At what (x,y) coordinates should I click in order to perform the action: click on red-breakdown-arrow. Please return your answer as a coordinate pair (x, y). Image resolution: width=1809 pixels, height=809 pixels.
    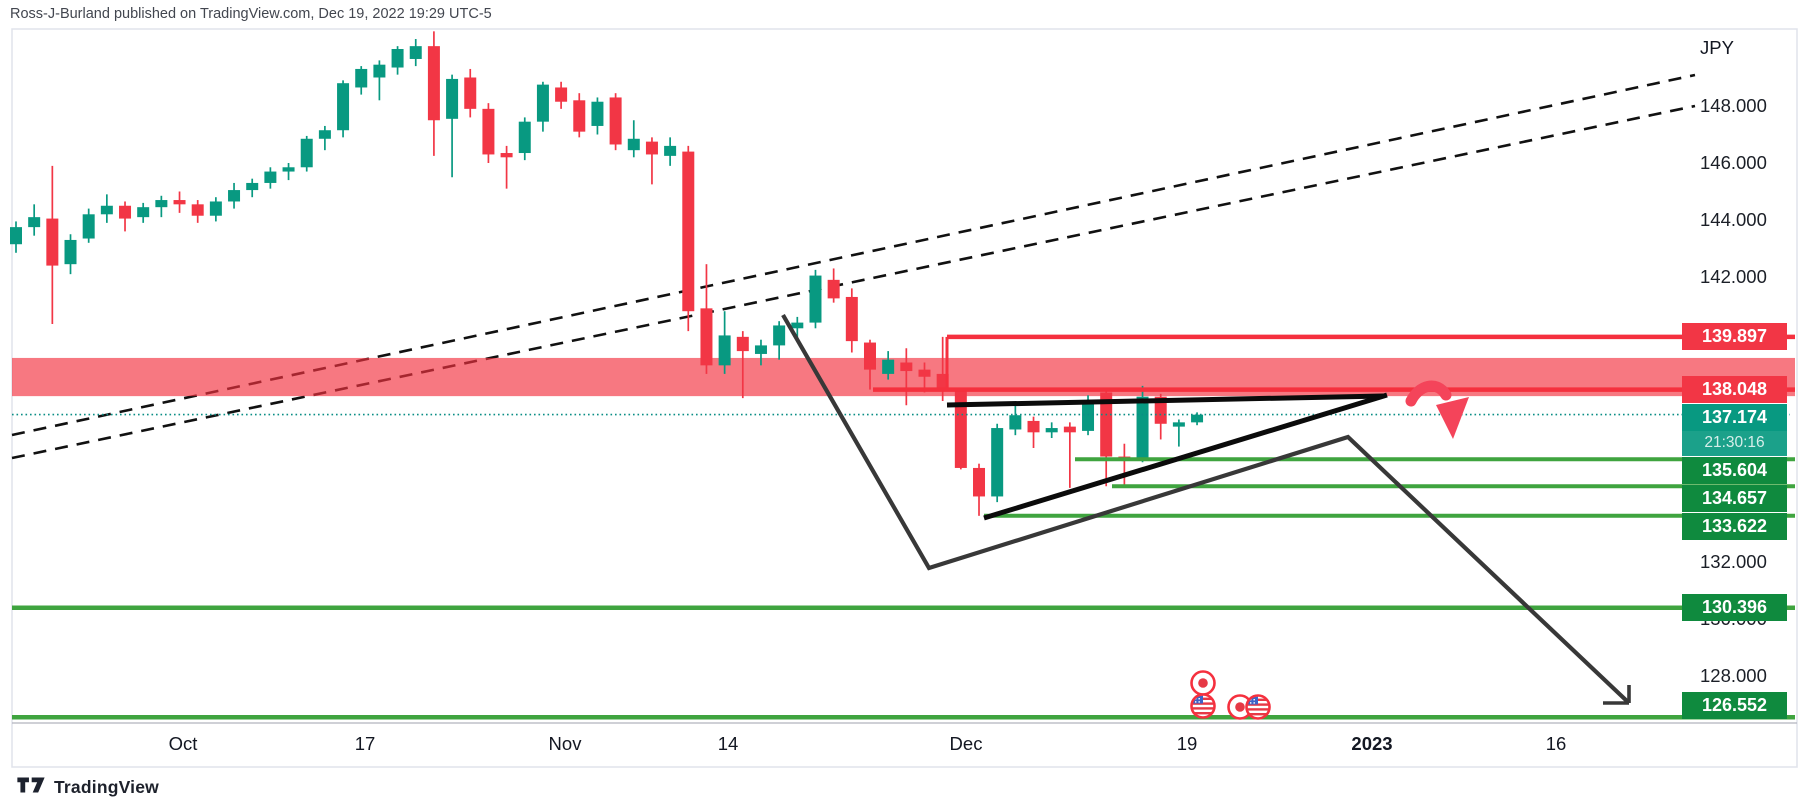
    Looking at the image, I should click on (1428, 393).